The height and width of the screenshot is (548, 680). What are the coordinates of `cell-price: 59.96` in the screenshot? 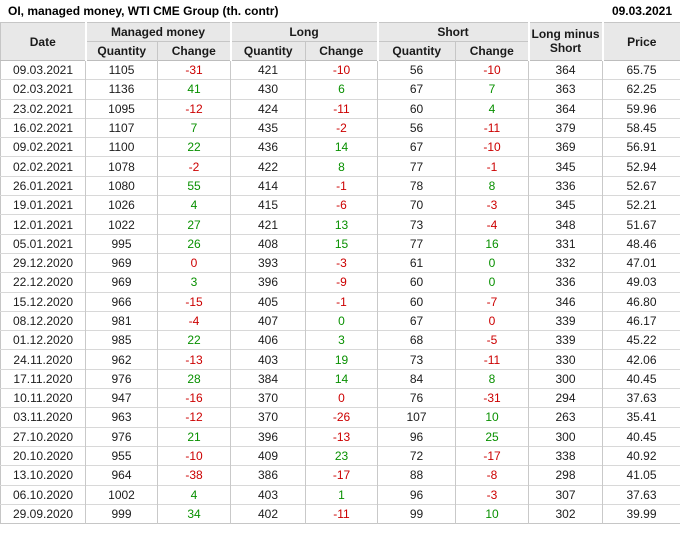 It's located at (641, 108).